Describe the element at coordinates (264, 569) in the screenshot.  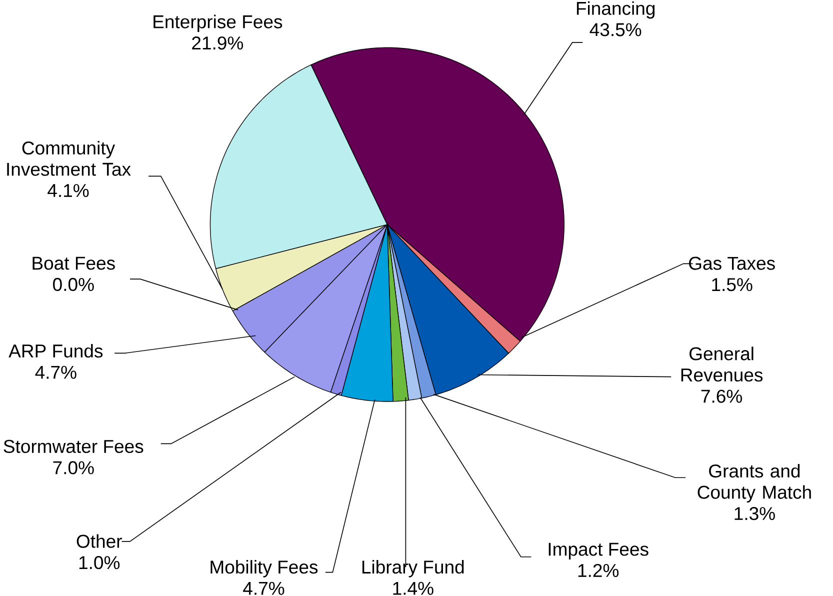
I see `slice-label: Mobility Fees` at that location.